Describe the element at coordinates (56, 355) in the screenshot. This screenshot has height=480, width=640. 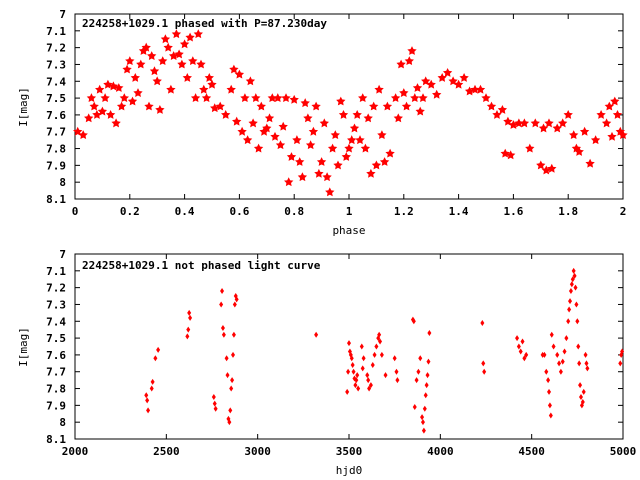
I see `y-tick-label: 7.6` at that location.